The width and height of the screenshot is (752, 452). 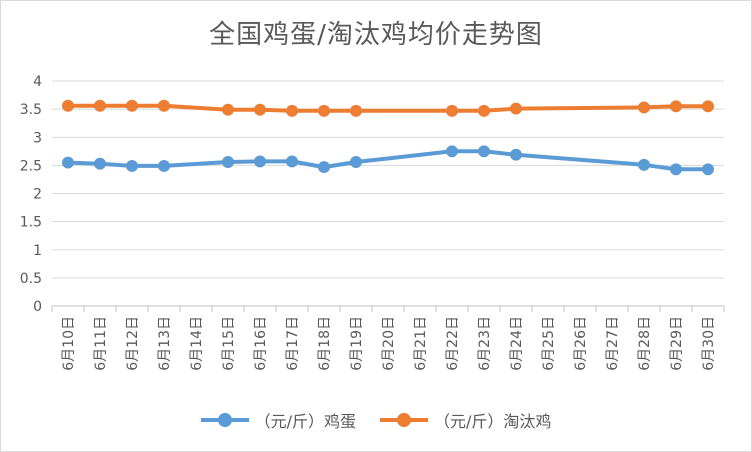 What do you see at coordinates (453, 343) in the screenshot?
I see `x-tick-label: 6月22日` at bounding box center [453, 343].